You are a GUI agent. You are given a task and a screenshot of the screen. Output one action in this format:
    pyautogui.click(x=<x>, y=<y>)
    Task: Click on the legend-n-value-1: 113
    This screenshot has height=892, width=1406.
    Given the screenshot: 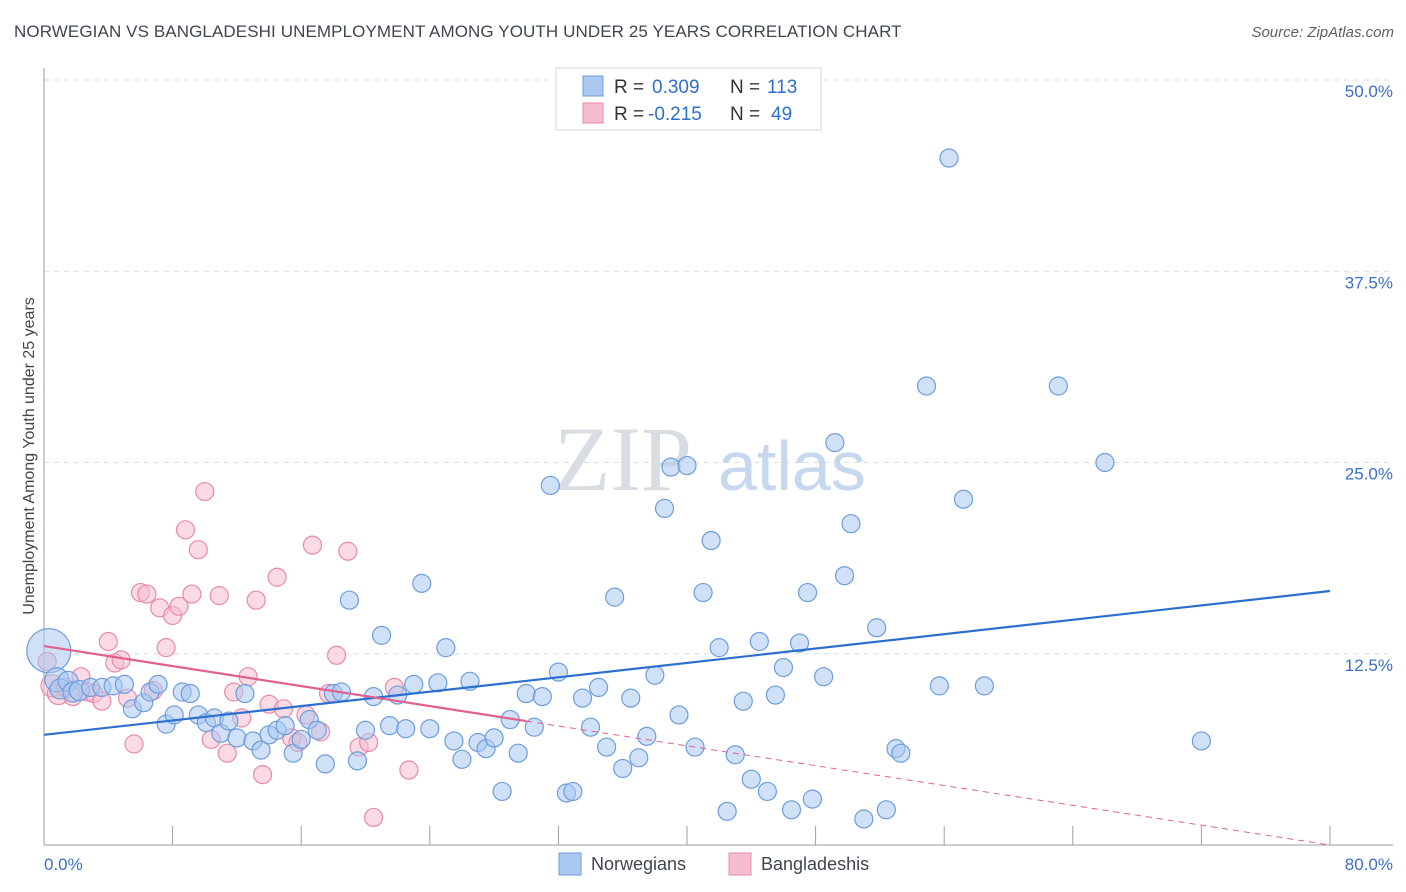 What is the action you would take?
    pyautogui.click(x=782, y=87)
    